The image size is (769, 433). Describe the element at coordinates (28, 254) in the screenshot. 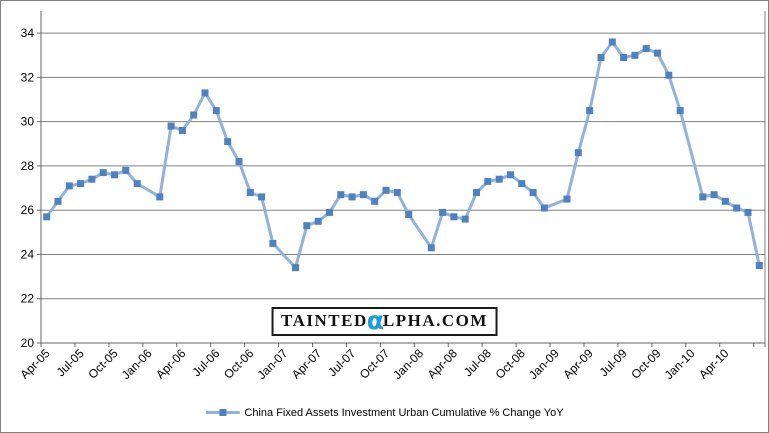

I see `y-tick-label-24: 24` at that location.